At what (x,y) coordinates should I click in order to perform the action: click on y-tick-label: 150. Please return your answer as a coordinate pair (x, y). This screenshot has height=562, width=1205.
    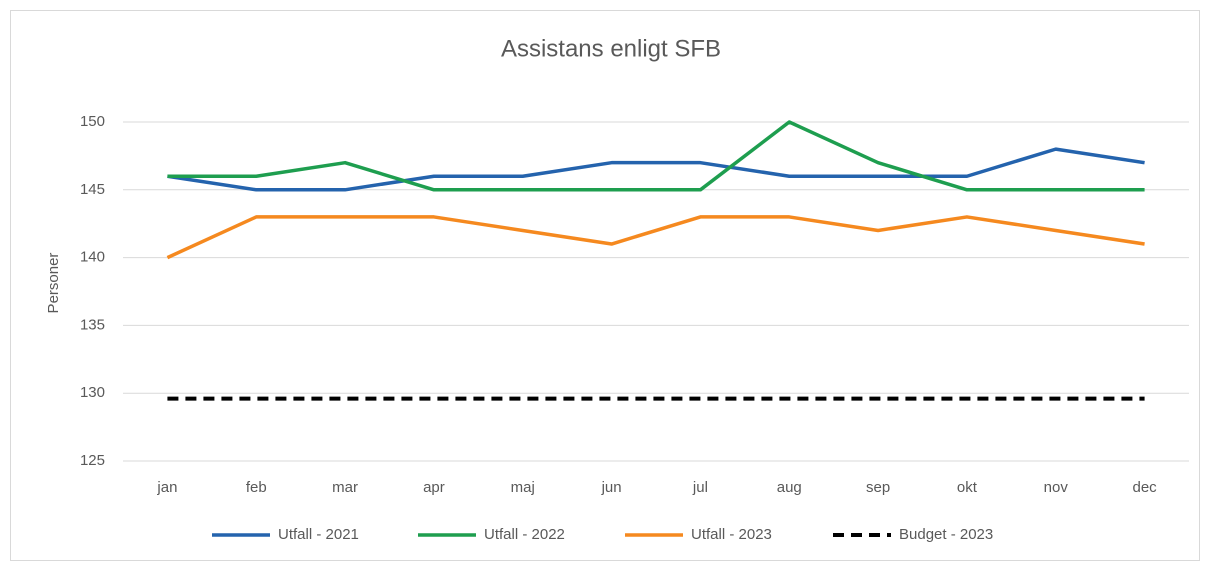
    Looking at the image, I should click on (92, 121).